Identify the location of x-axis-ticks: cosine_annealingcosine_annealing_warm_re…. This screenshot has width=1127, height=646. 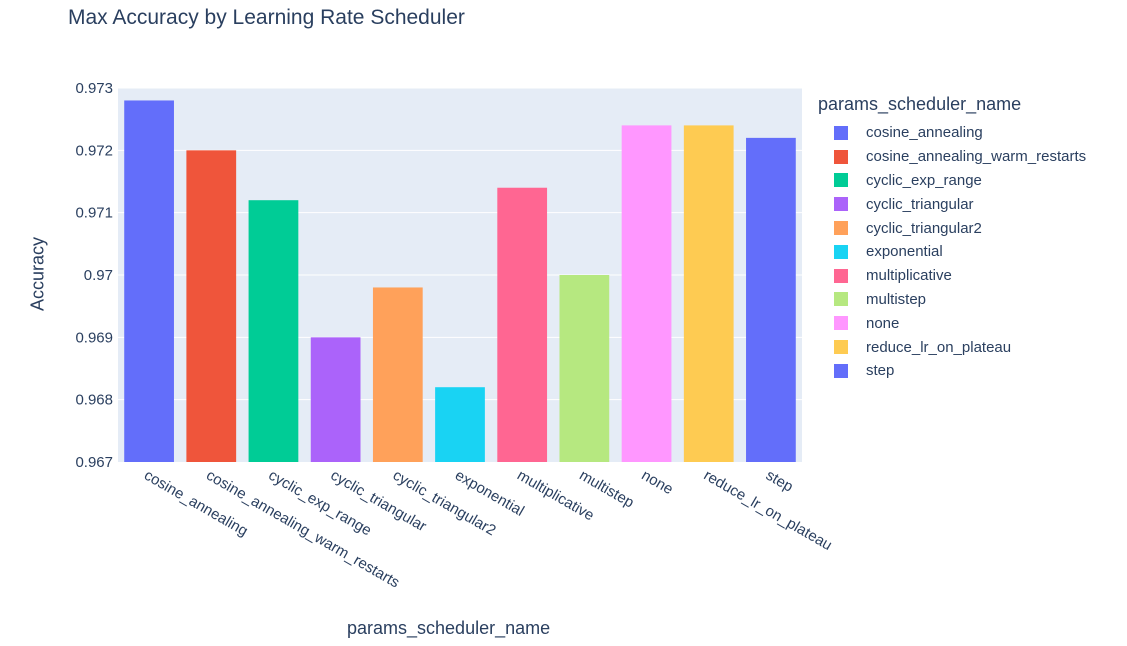
(488, 529).